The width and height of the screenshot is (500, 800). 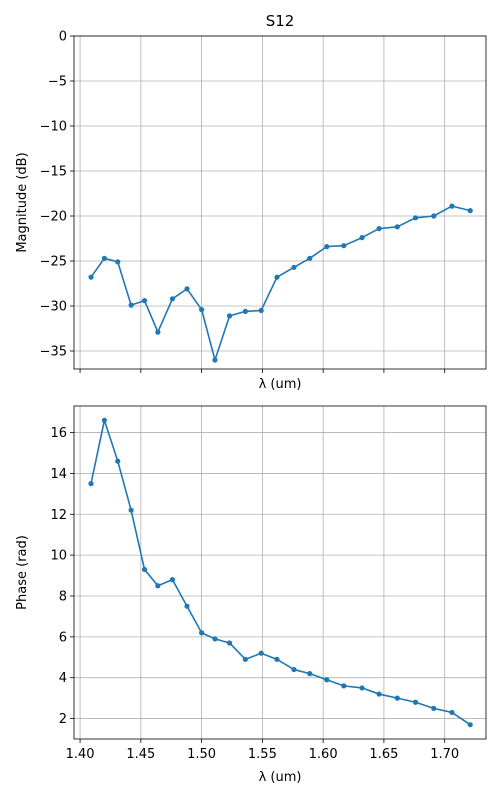 What do you see at coordinates (58, 433) in the screenshot?
I see `phase-y-tick-label: 16` at bounding box center [58, 433].